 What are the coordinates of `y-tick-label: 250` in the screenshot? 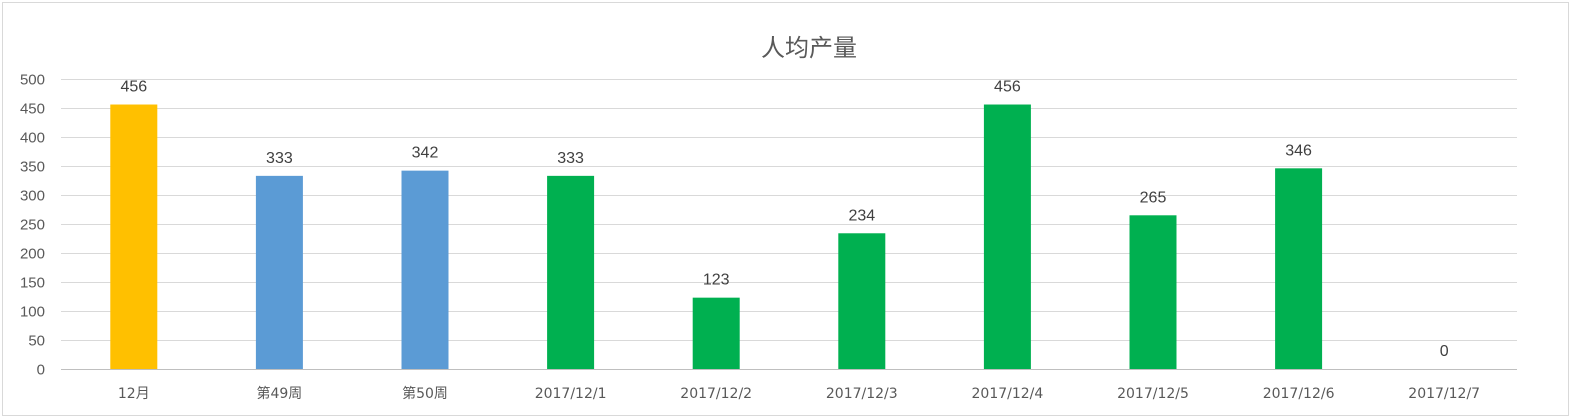 It's located at (32, 225).